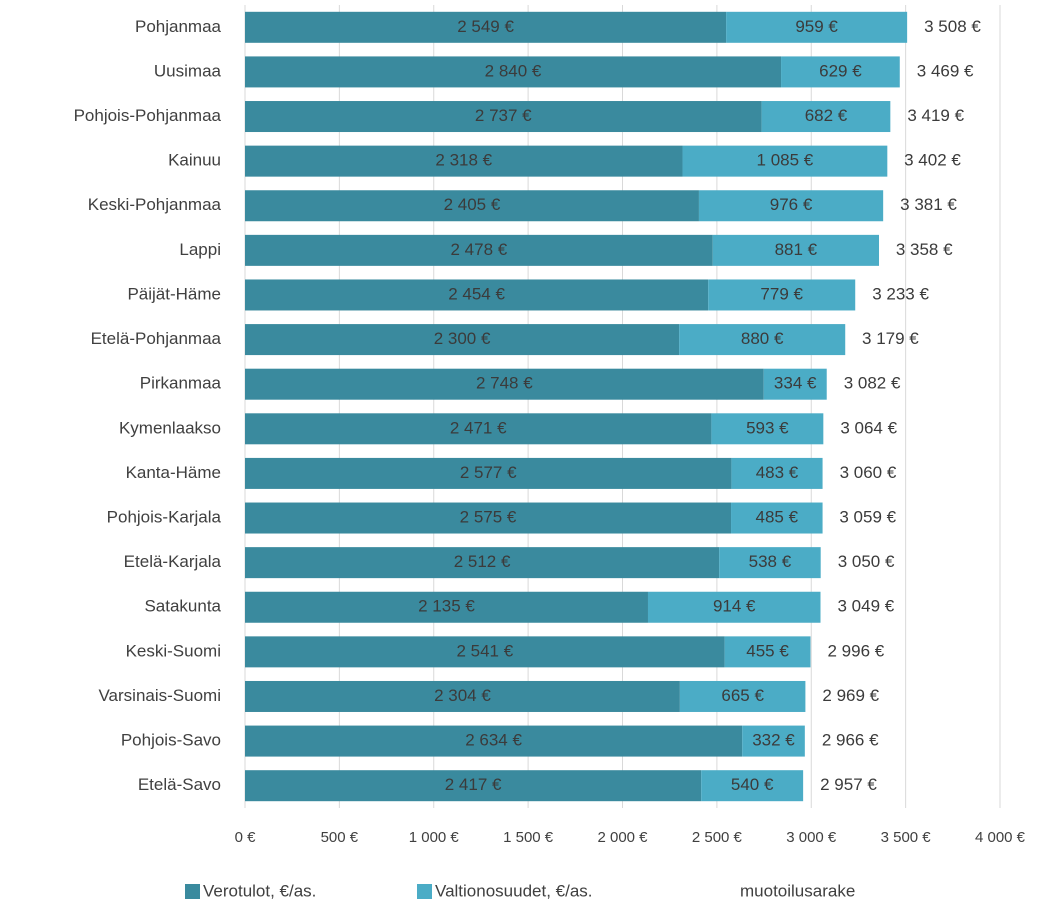  What do you see at coordinates (850, 740) in the screenshot?
I see `total-label: 2 966 €` at bounding box center [850, 740].